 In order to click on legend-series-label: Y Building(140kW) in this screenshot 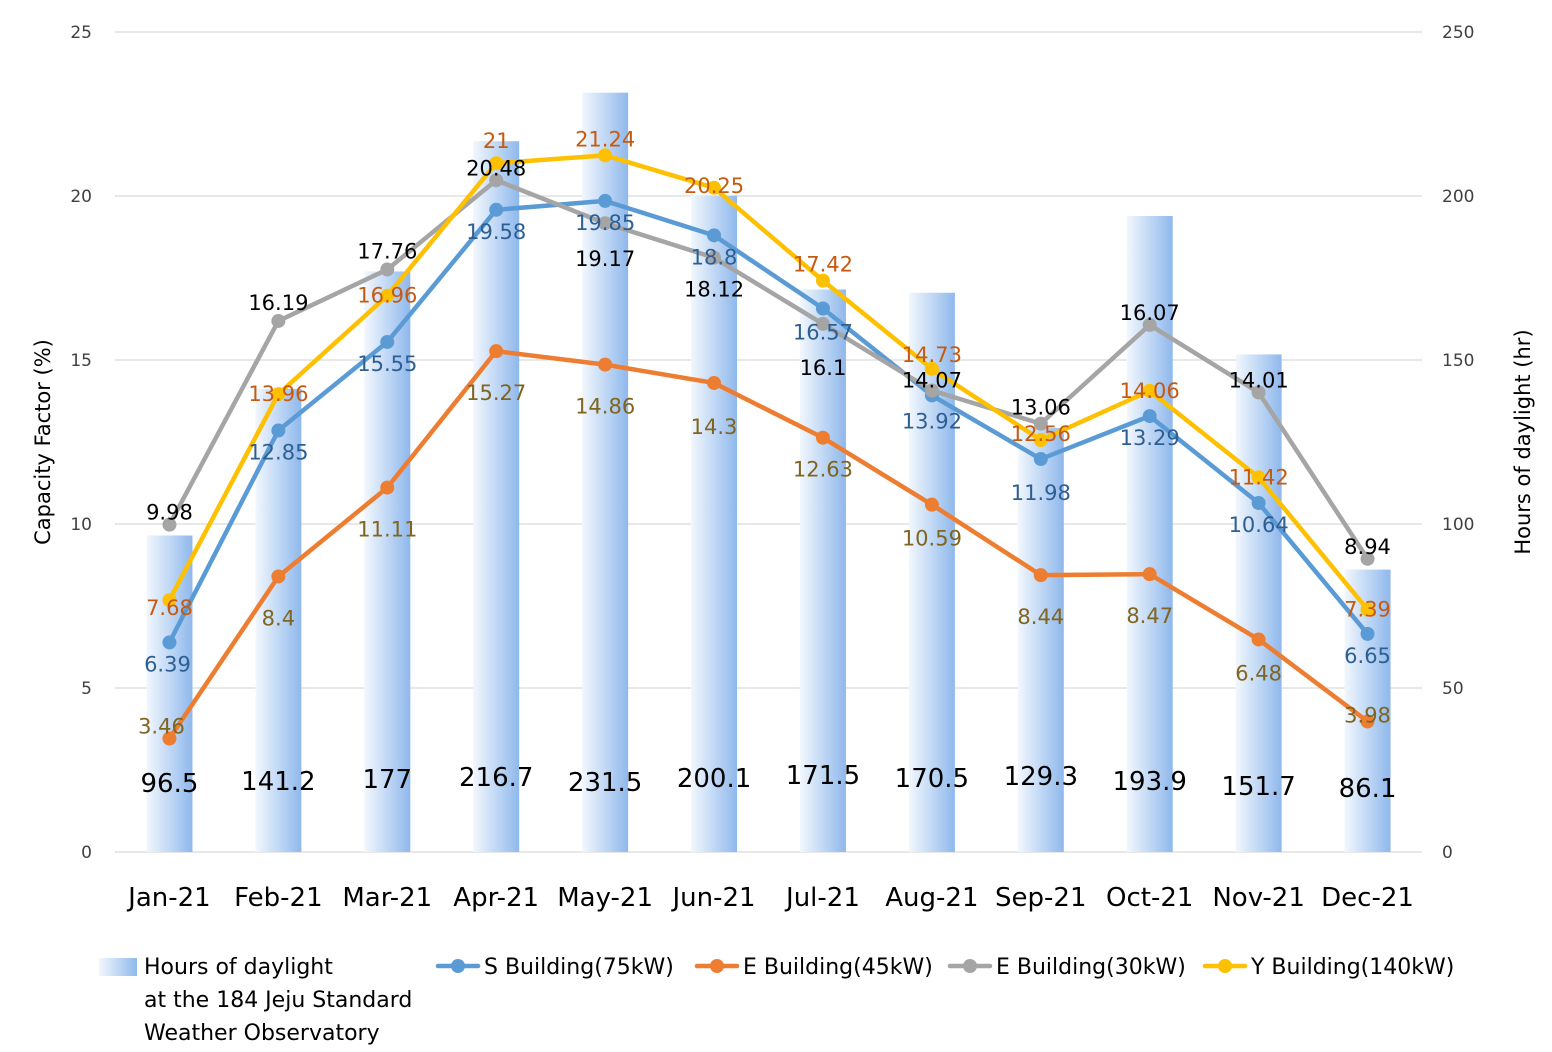, I will do `click(1352, 967)`.